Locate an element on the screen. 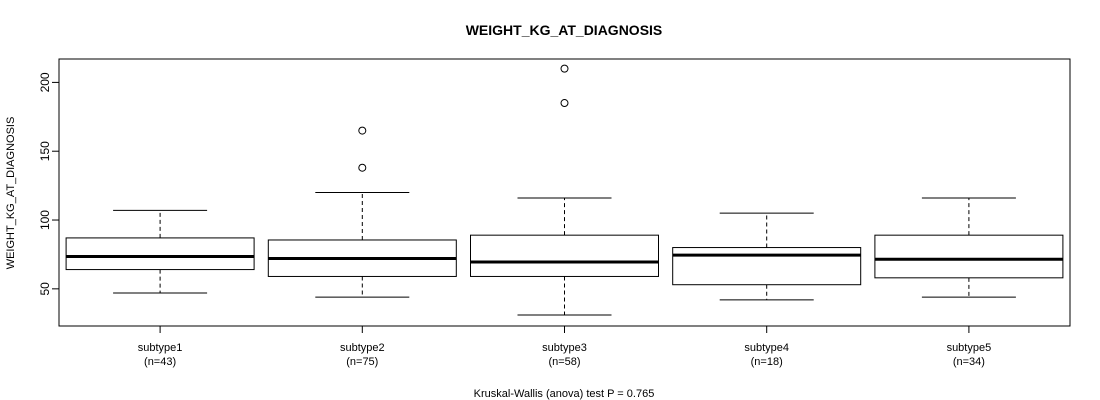 This screenshot has width=1100, height=400. box-group-subtype4 is located at coordinates (767, 256).